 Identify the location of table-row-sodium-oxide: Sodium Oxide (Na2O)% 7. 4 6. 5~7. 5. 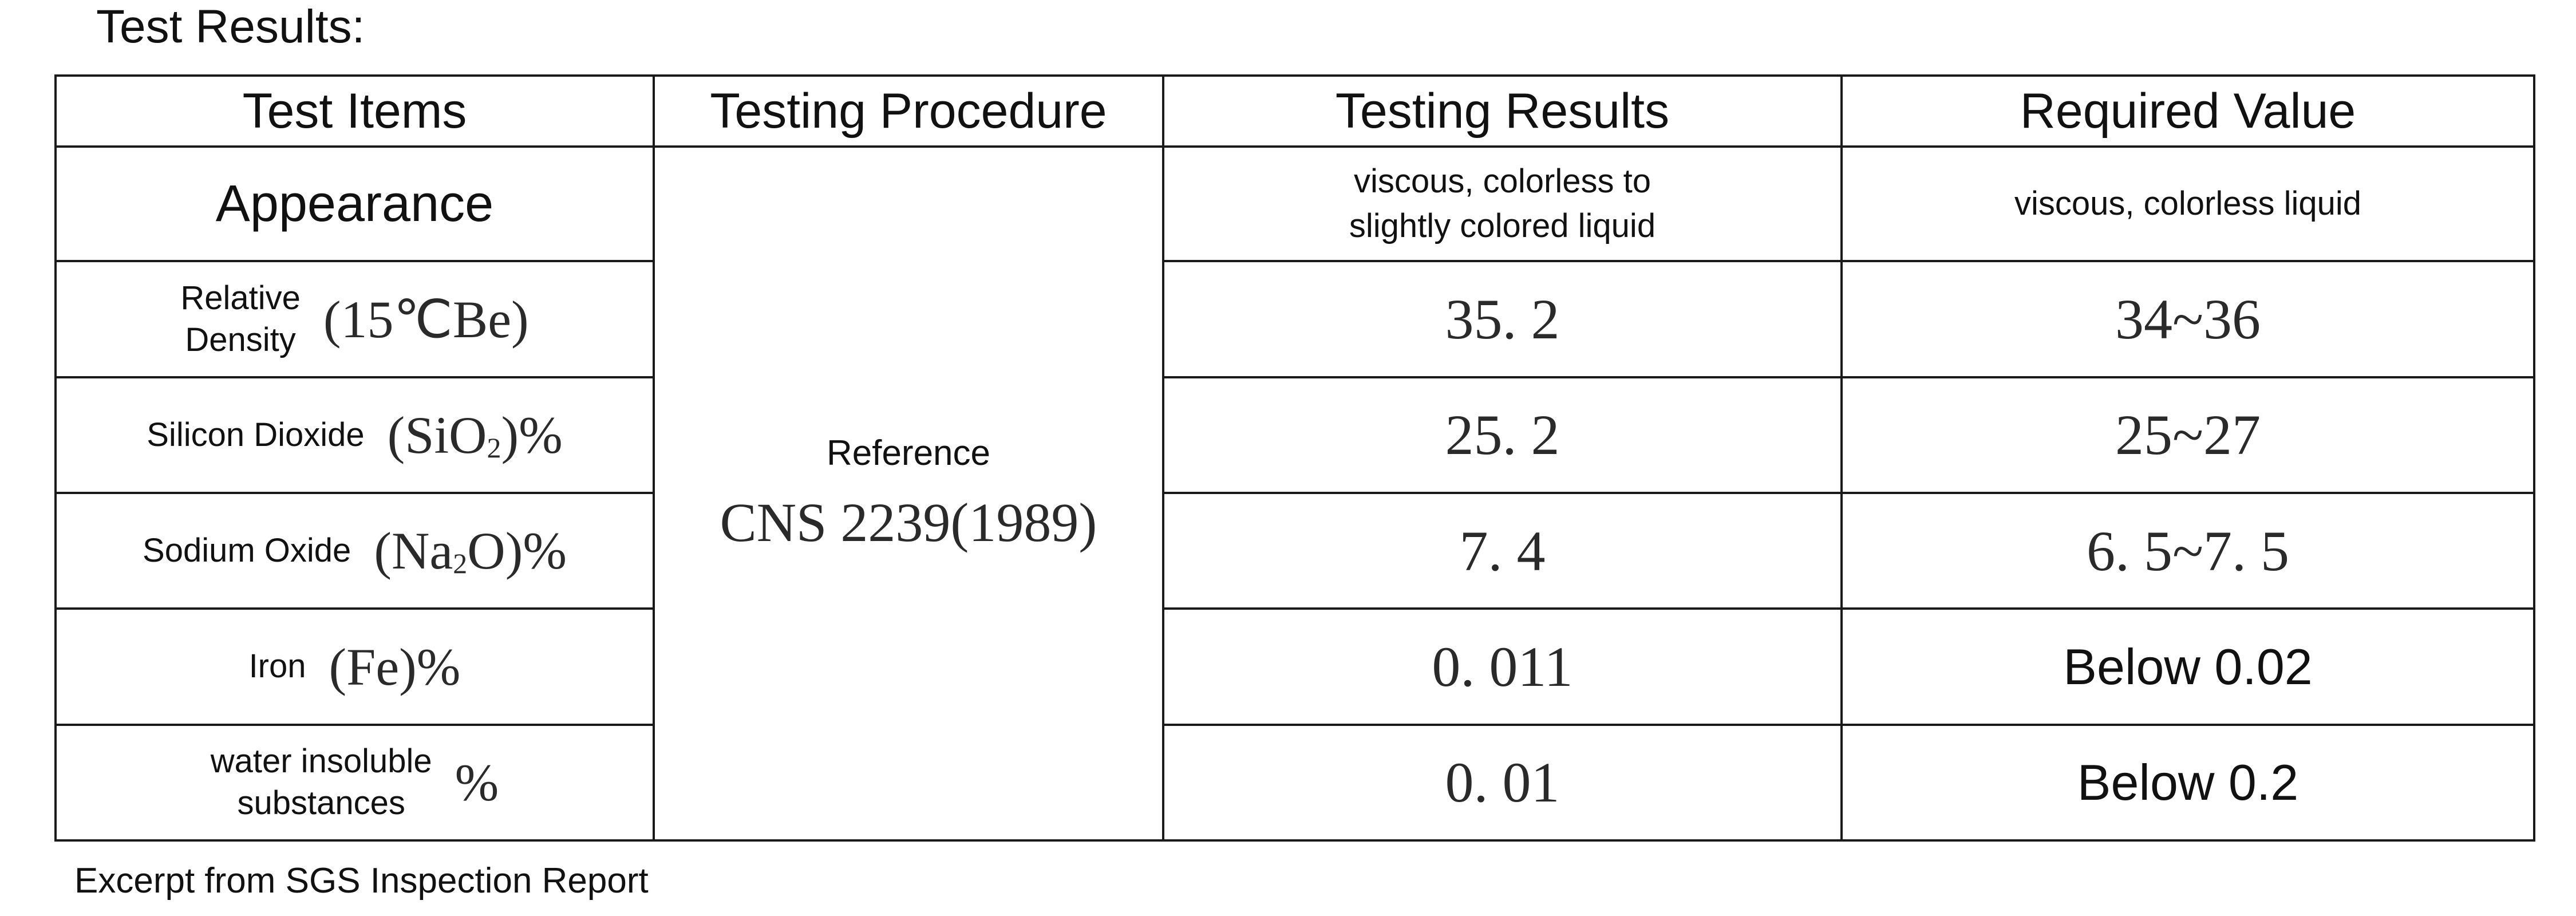
(1294, 551).